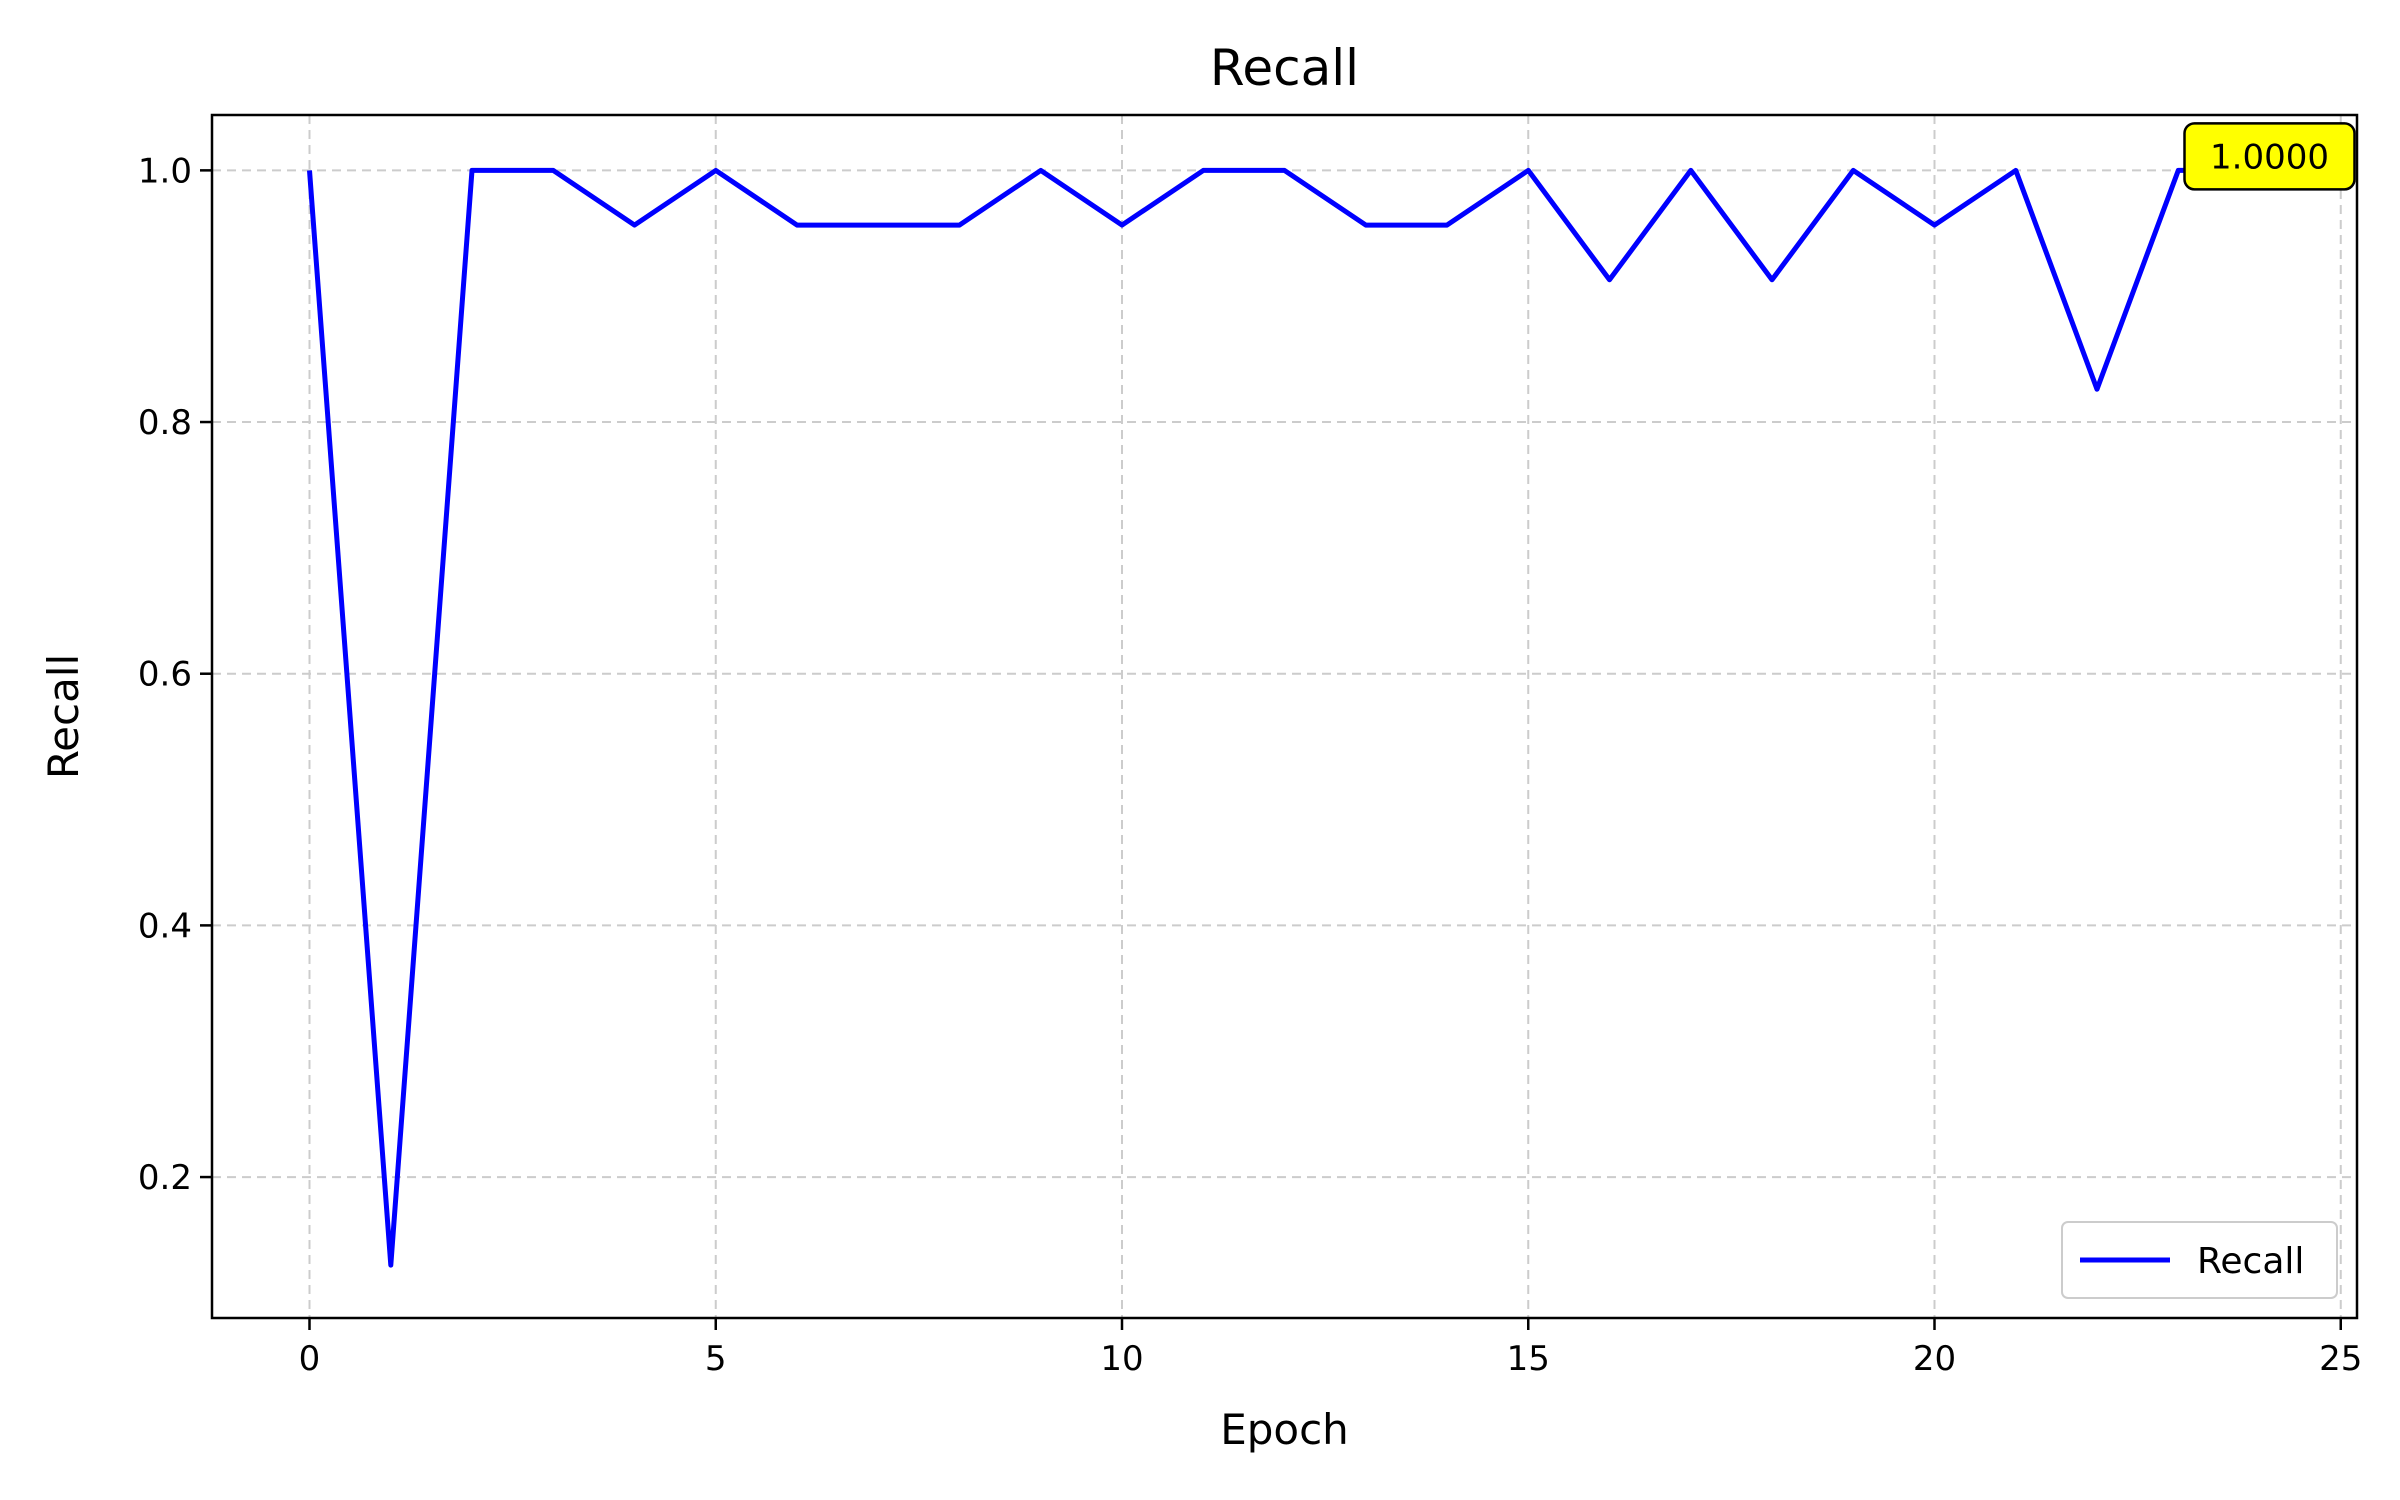 This screenshot has width=2400, height=1500. What do you see at coordinates (165, 1178) in the screenshot?
I see `y-tick-label: 0.2` at bounding box center [165, 1178].